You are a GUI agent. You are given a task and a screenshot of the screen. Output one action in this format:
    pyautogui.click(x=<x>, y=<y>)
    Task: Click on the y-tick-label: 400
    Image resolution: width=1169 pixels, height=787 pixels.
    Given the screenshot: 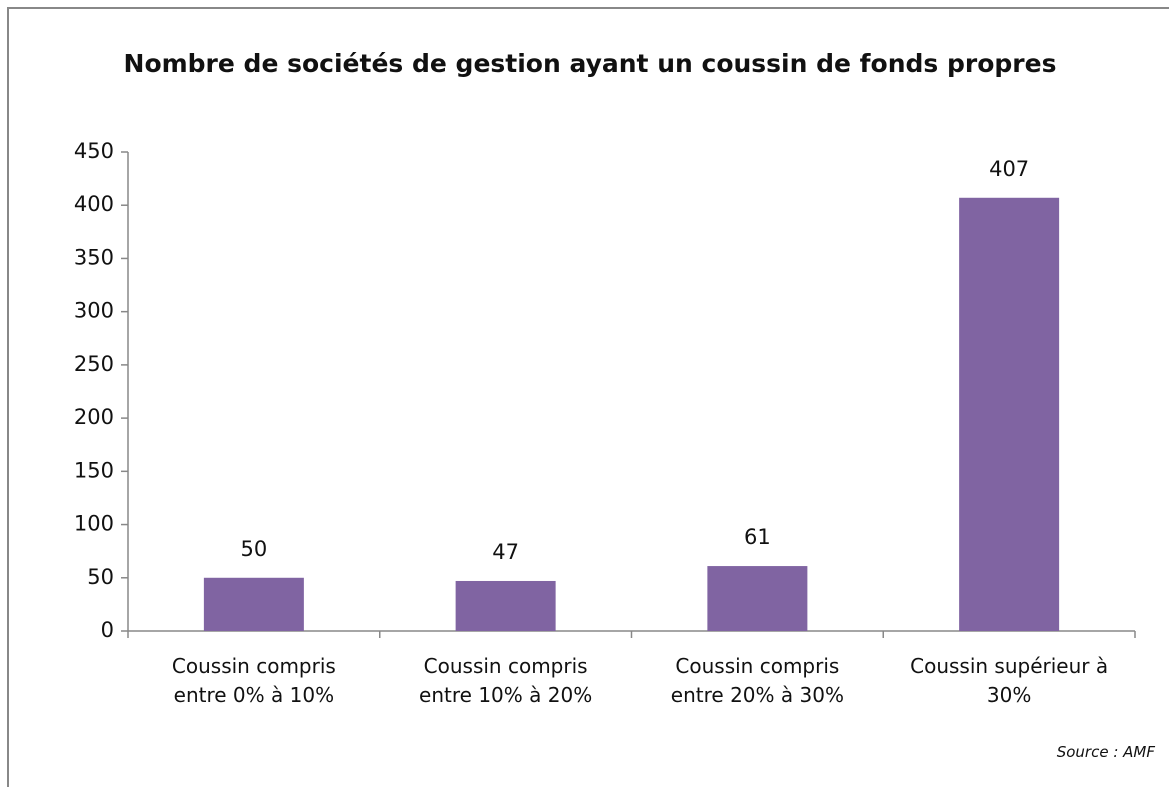 What is the action you would take?
    pyautogui.click(x=94, y=204)
    